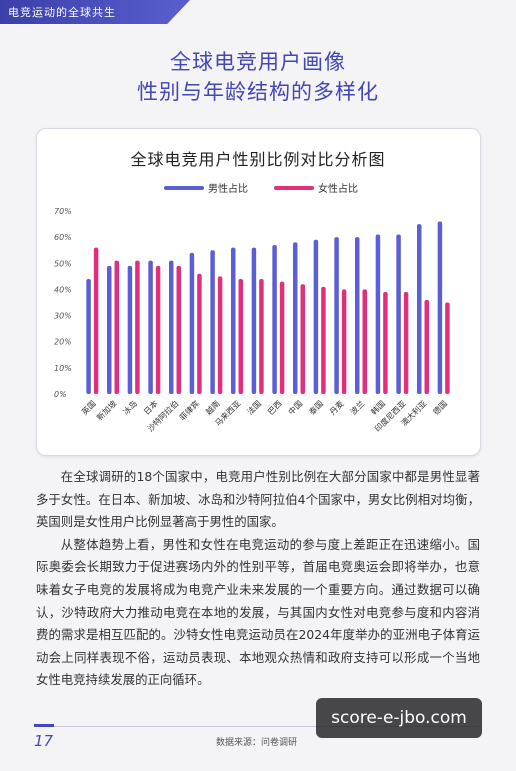 The width and height of the screenshot is (516, 771). What do you see at coordinates (336, 407) in the screenshot?
I see `x-tick-label: 丹麦` at bounding box center [336, 407].